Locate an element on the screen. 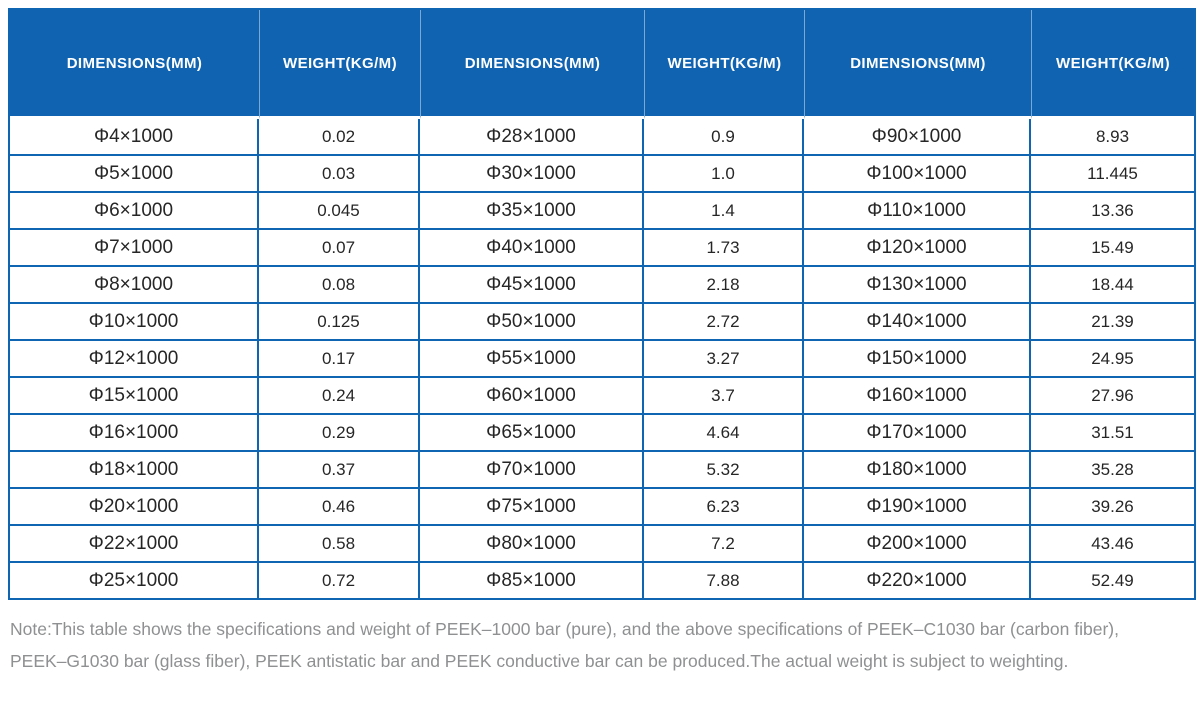 This screenshot has width=1200, height=704. table-row: Φ4×1000 0.02 Φ28×1000 0.9 Φ90×1000 8.93 is located at coordinates (602, 137).